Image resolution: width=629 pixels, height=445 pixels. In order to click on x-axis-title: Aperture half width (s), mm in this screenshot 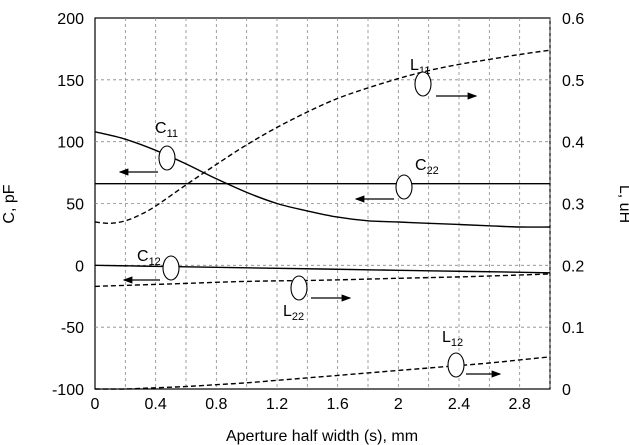, I will do `click(322, 436)`.